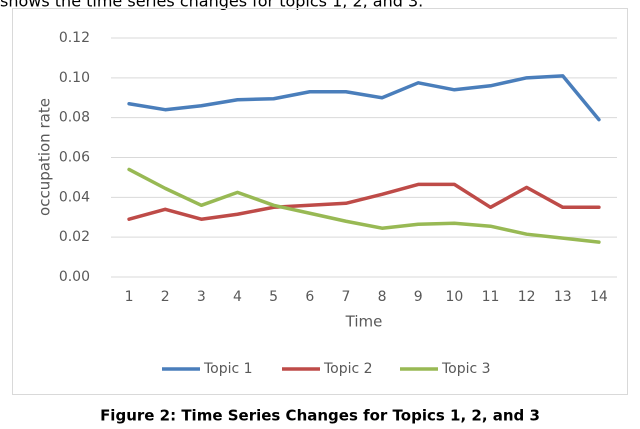  Describe the element at coordinates (345, 297) in the screenshot. I see `x-tick-label: 7` at that location.